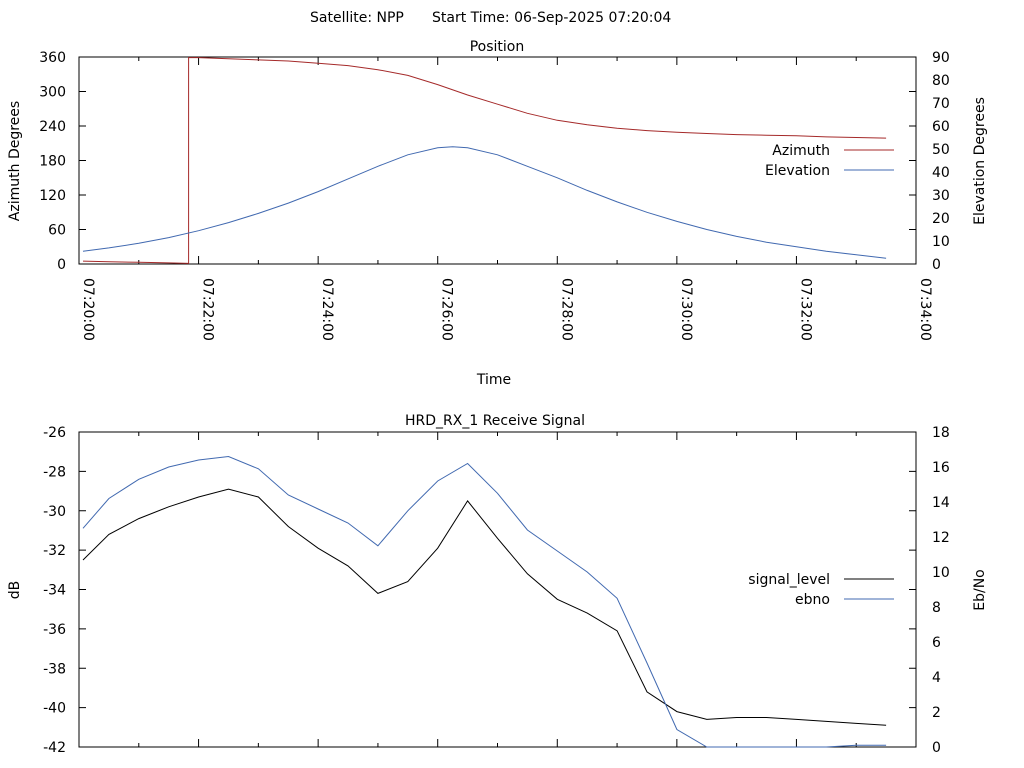  Describe the element at coordinates (980, 161) in the screenshot. I see `position-y2-axis-label: Elevation Degrees` at that location.